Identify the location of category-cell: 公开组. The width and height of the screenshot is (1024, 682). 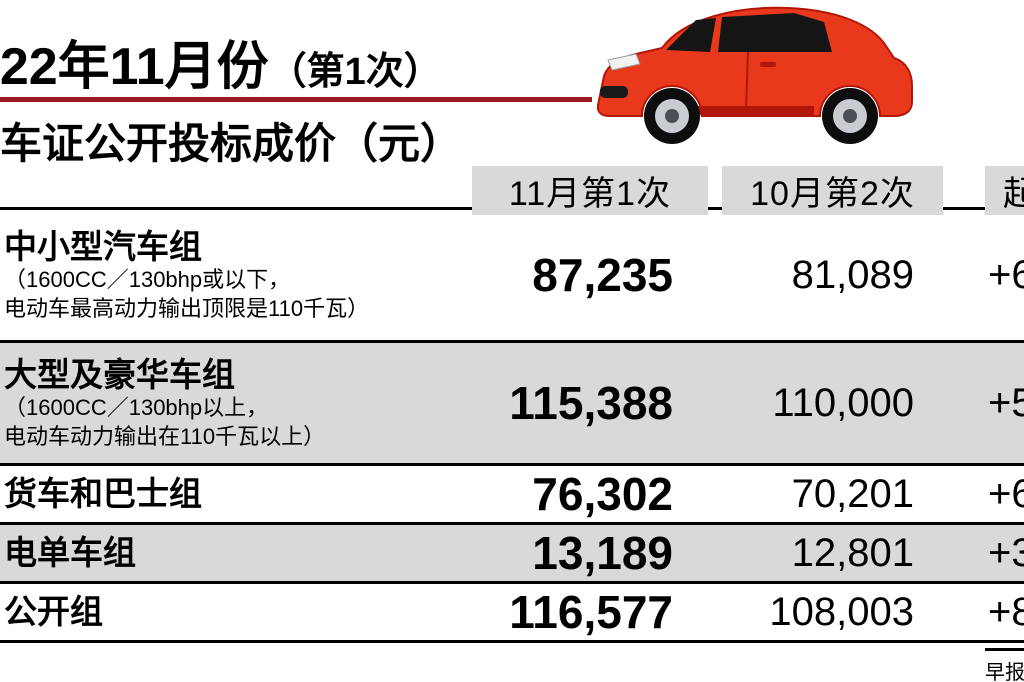
(232, 612).